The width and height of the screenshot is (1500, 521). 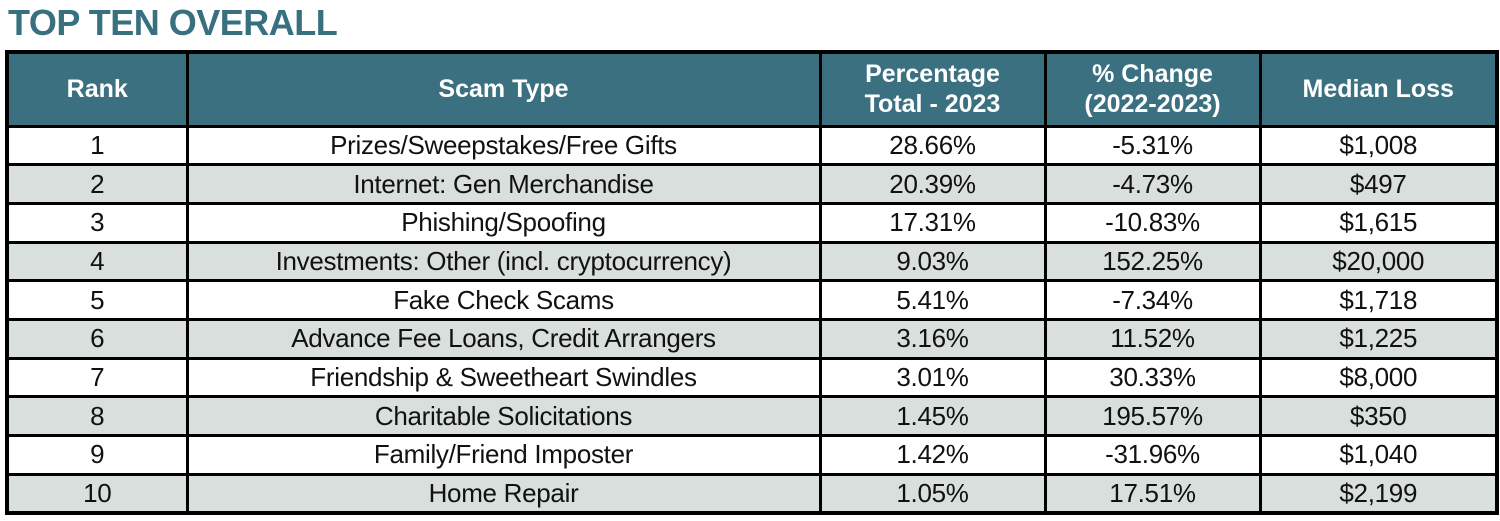 I want to click on column-header-percent-change: % Change (2022-2023), so click(x=1152, y=89).